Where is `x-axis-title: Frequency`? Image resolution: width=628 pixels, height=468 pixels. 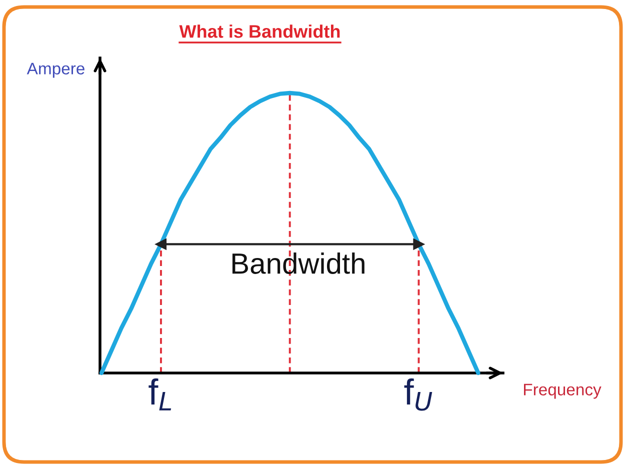
x-axis-title: Frequency is located at coordinates (563, 391).